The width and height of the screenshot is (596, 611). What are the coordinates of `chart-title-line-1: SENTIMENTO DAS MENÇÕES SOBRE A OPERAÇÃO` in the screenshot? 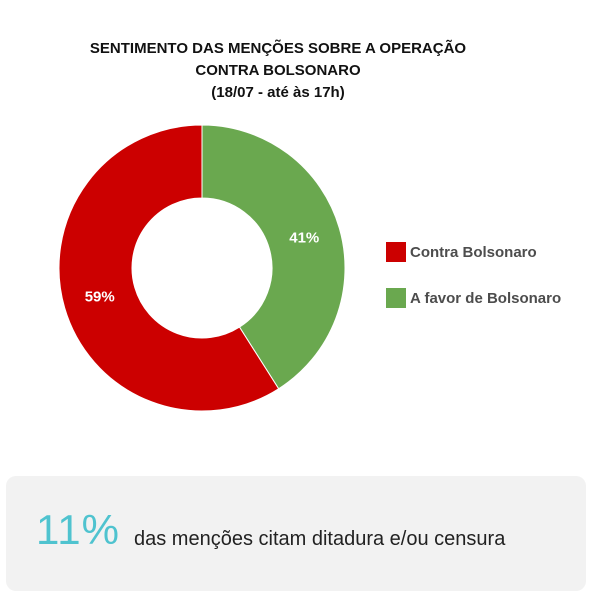 It's located at (278, 48).